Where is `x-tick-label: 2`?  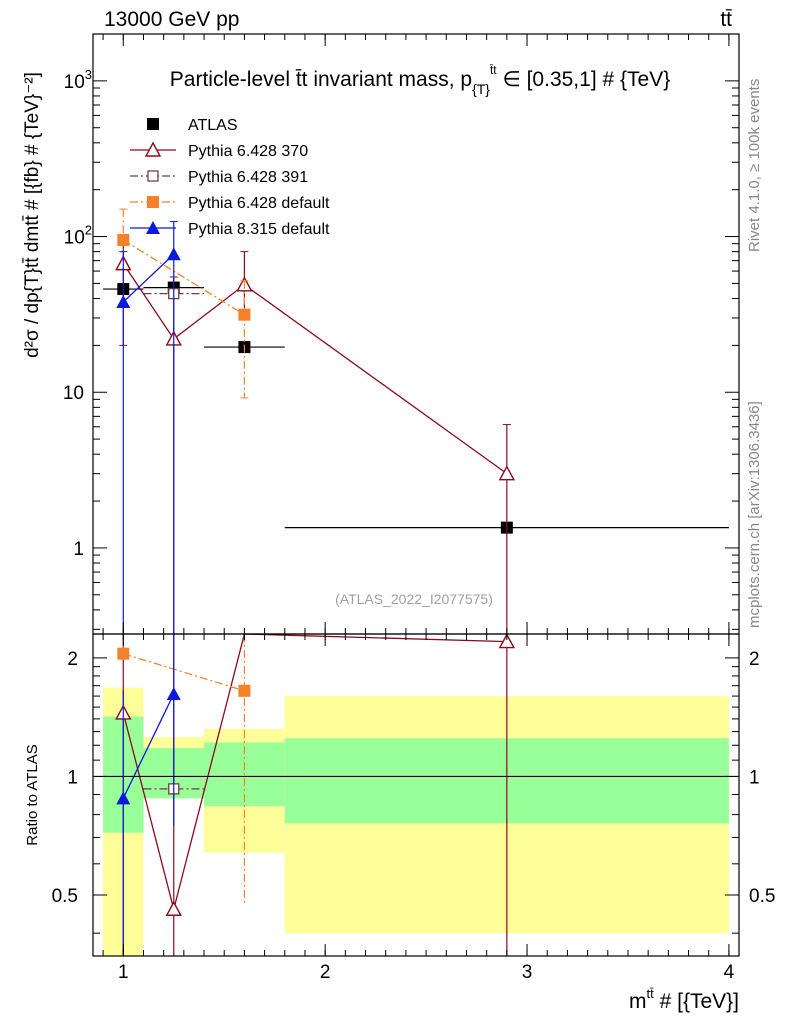
x-tick-label: 2 is located at coordinates (325, 972).